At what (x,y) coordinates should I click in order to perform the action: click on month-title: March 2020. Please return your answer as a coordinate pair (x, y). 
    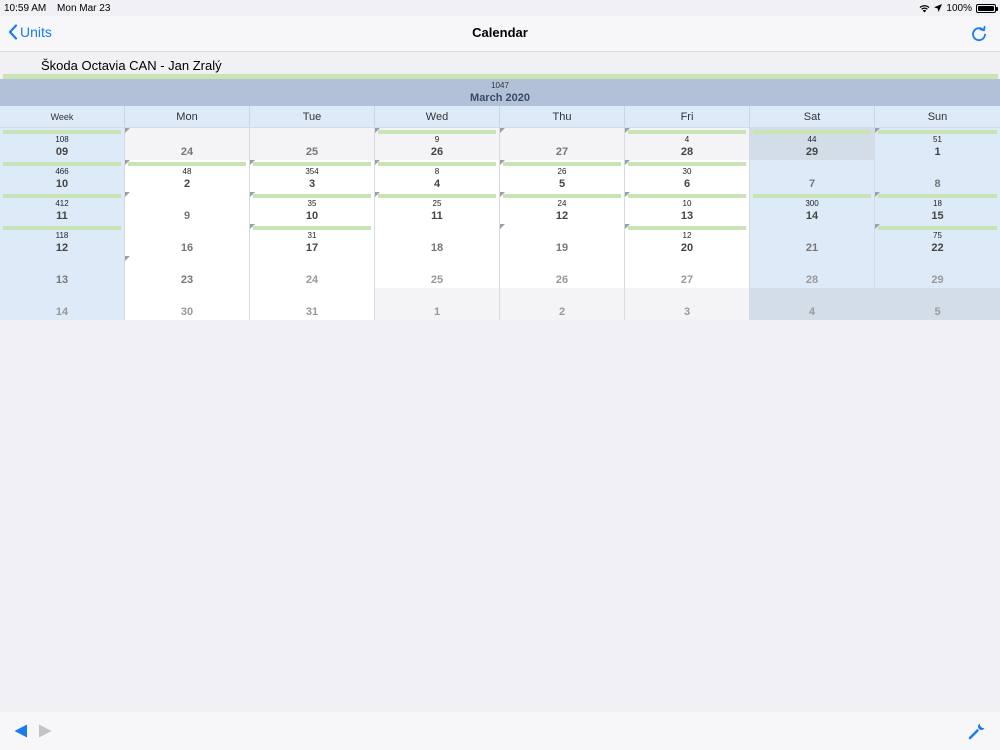
    Looking at the image, I should click on (500, 98).